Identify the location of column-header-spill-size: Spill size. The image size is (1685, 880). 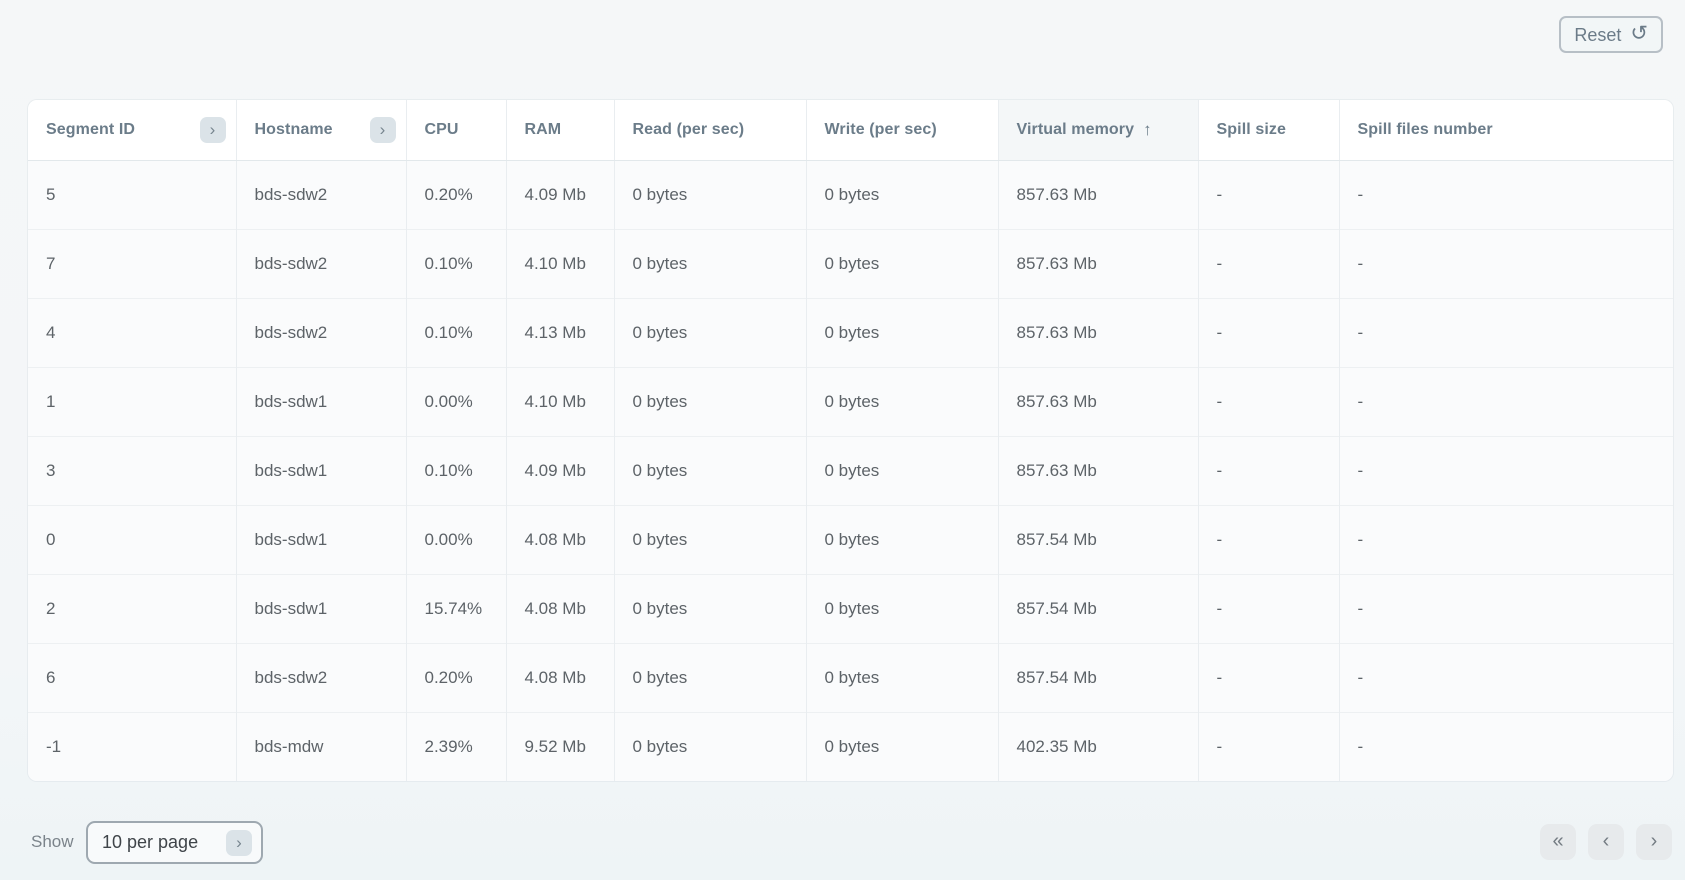
(1268, 130).